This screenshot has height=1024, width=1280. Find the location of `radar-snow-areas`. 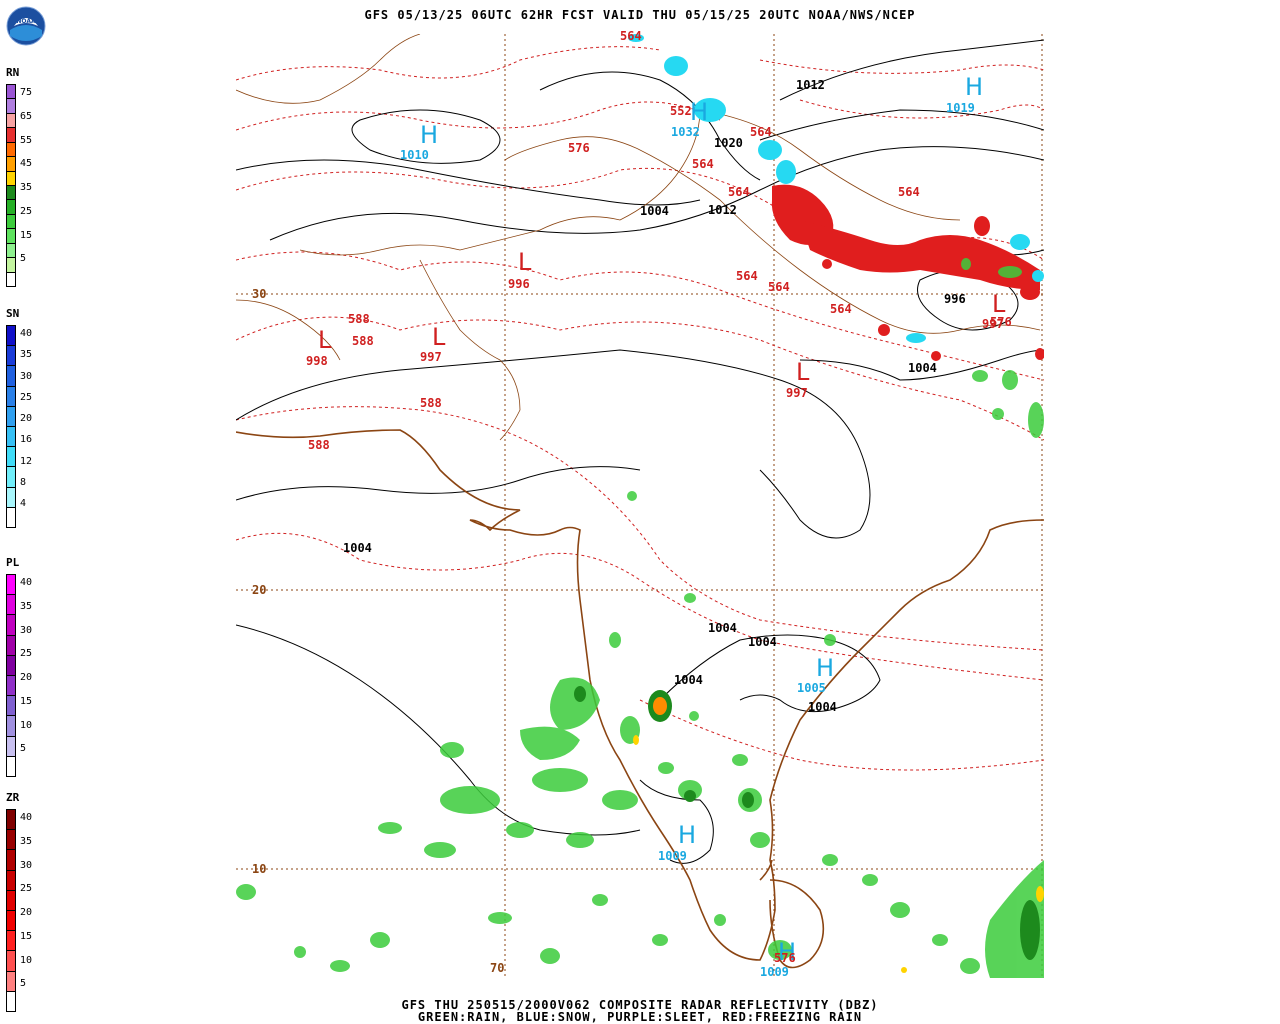

radar-snow-areas is located at coordinates (836, 188).